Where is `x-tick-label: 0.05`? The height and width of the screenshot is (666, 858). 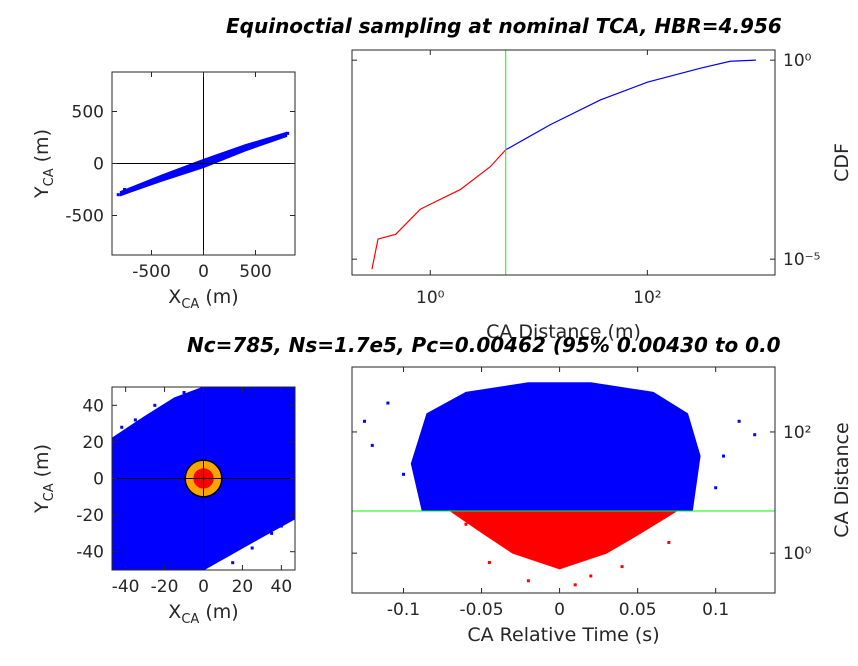 x-tick-label: 0.05 is located at coordinates (638, 610).